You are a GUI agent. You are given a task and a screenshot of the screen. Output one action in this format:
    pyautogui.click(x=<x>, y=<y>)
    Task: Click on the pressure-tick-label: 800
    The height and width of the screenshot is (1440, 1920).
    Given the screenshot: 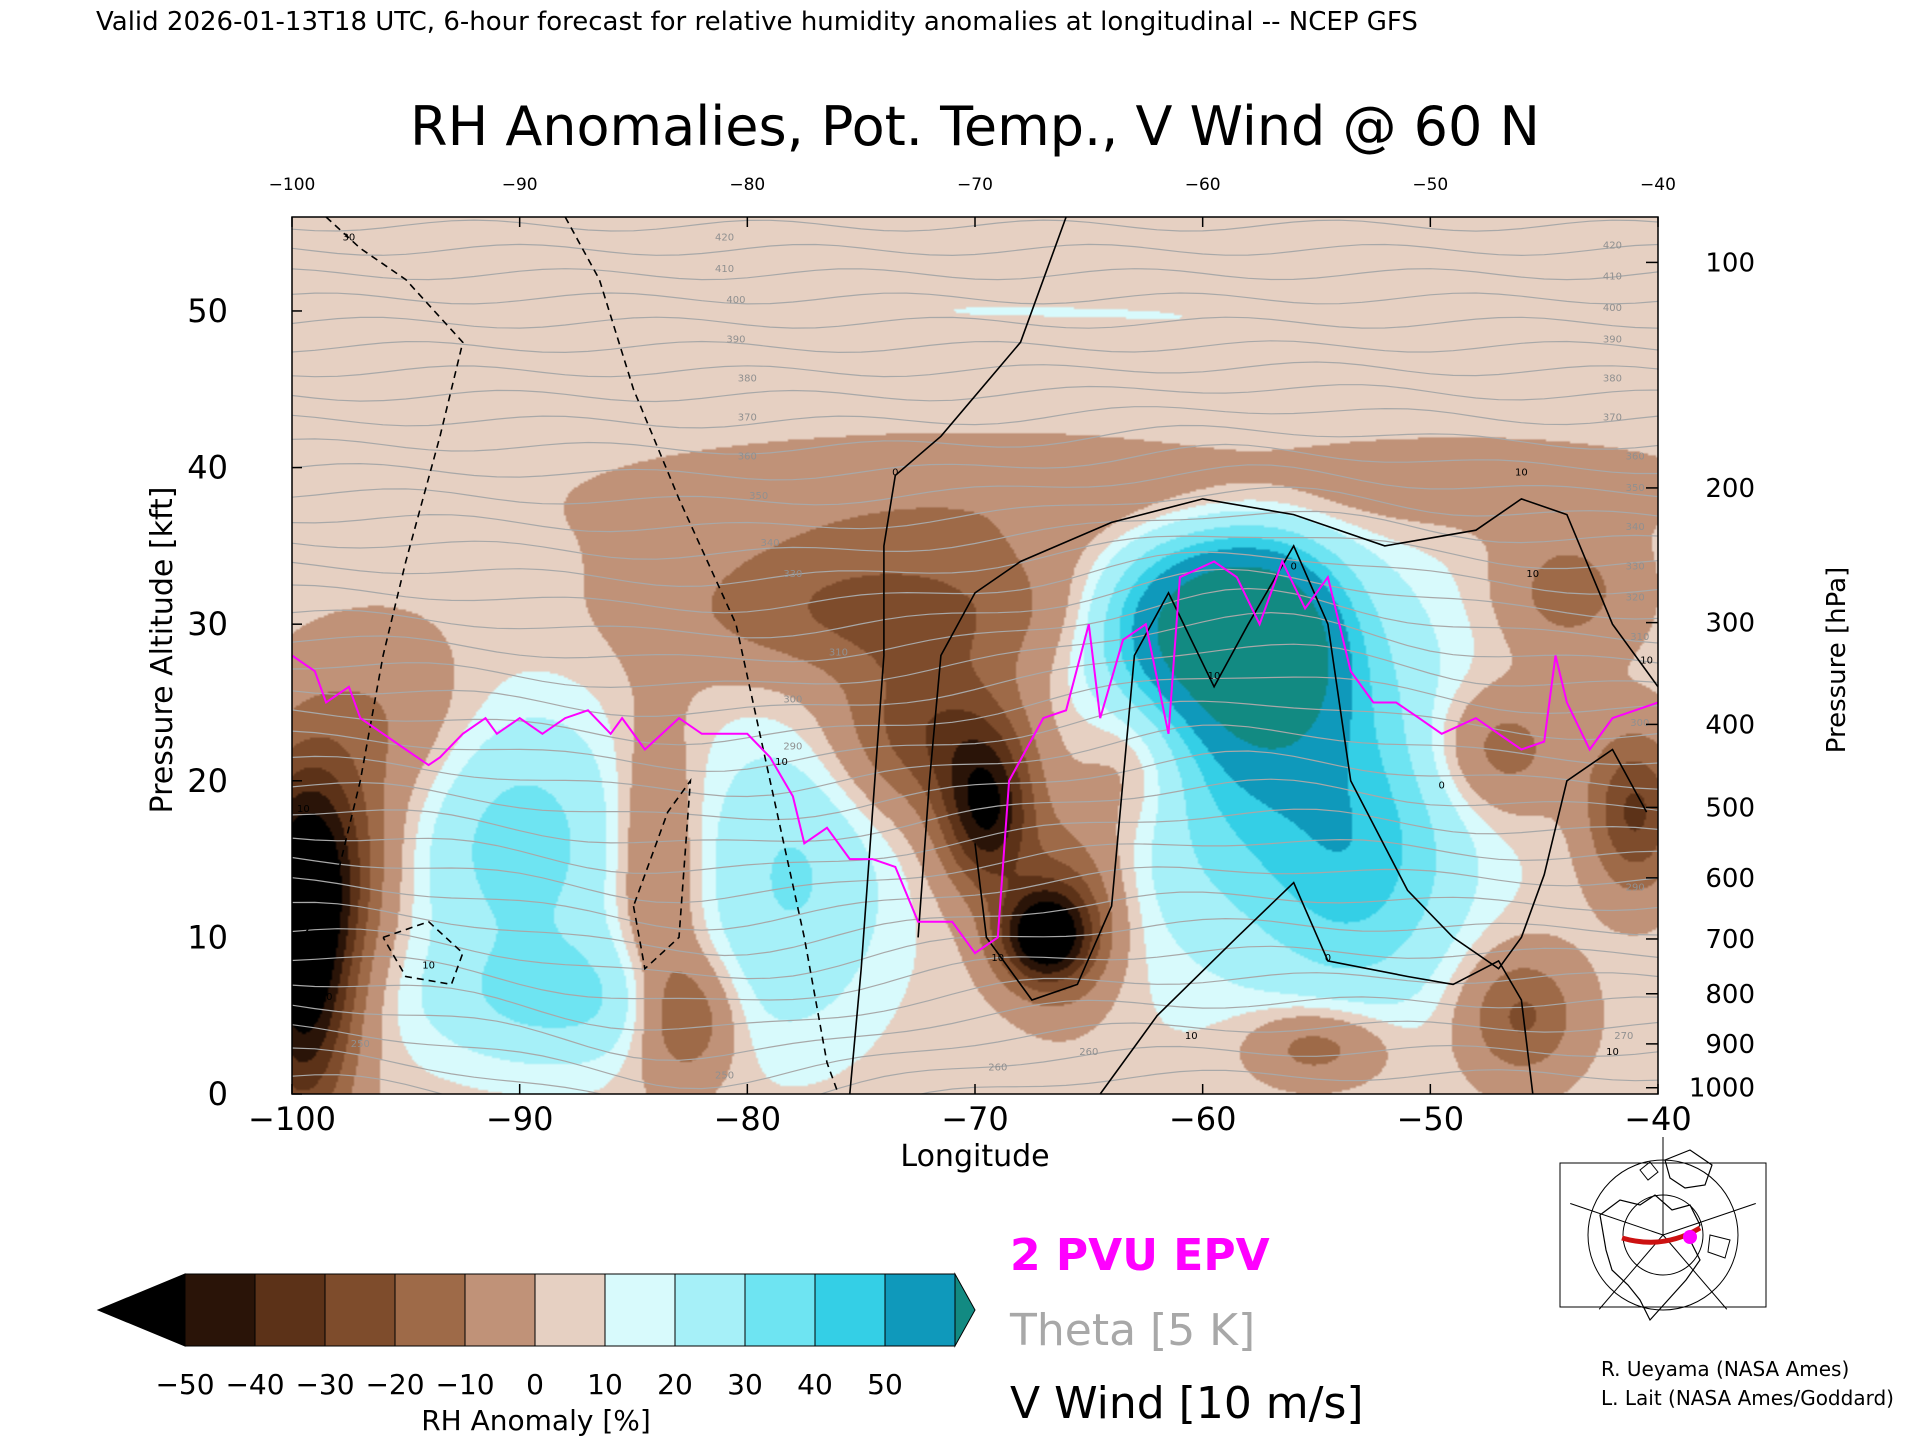 What is the action you would take?
    pyautogui.click(x=1730, y=995)
    